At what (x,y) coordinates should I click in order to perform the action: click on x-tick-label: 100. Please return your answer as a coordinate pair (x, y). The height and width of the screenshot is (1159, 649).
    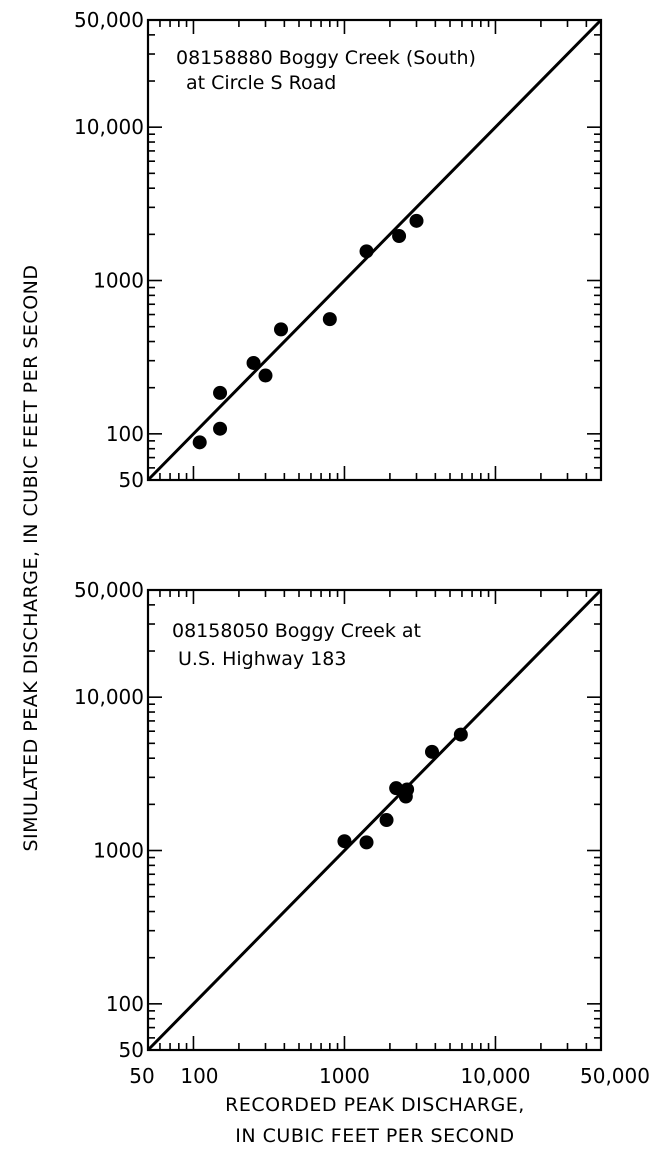
    Looking at the image, I should click on (199, 1076).